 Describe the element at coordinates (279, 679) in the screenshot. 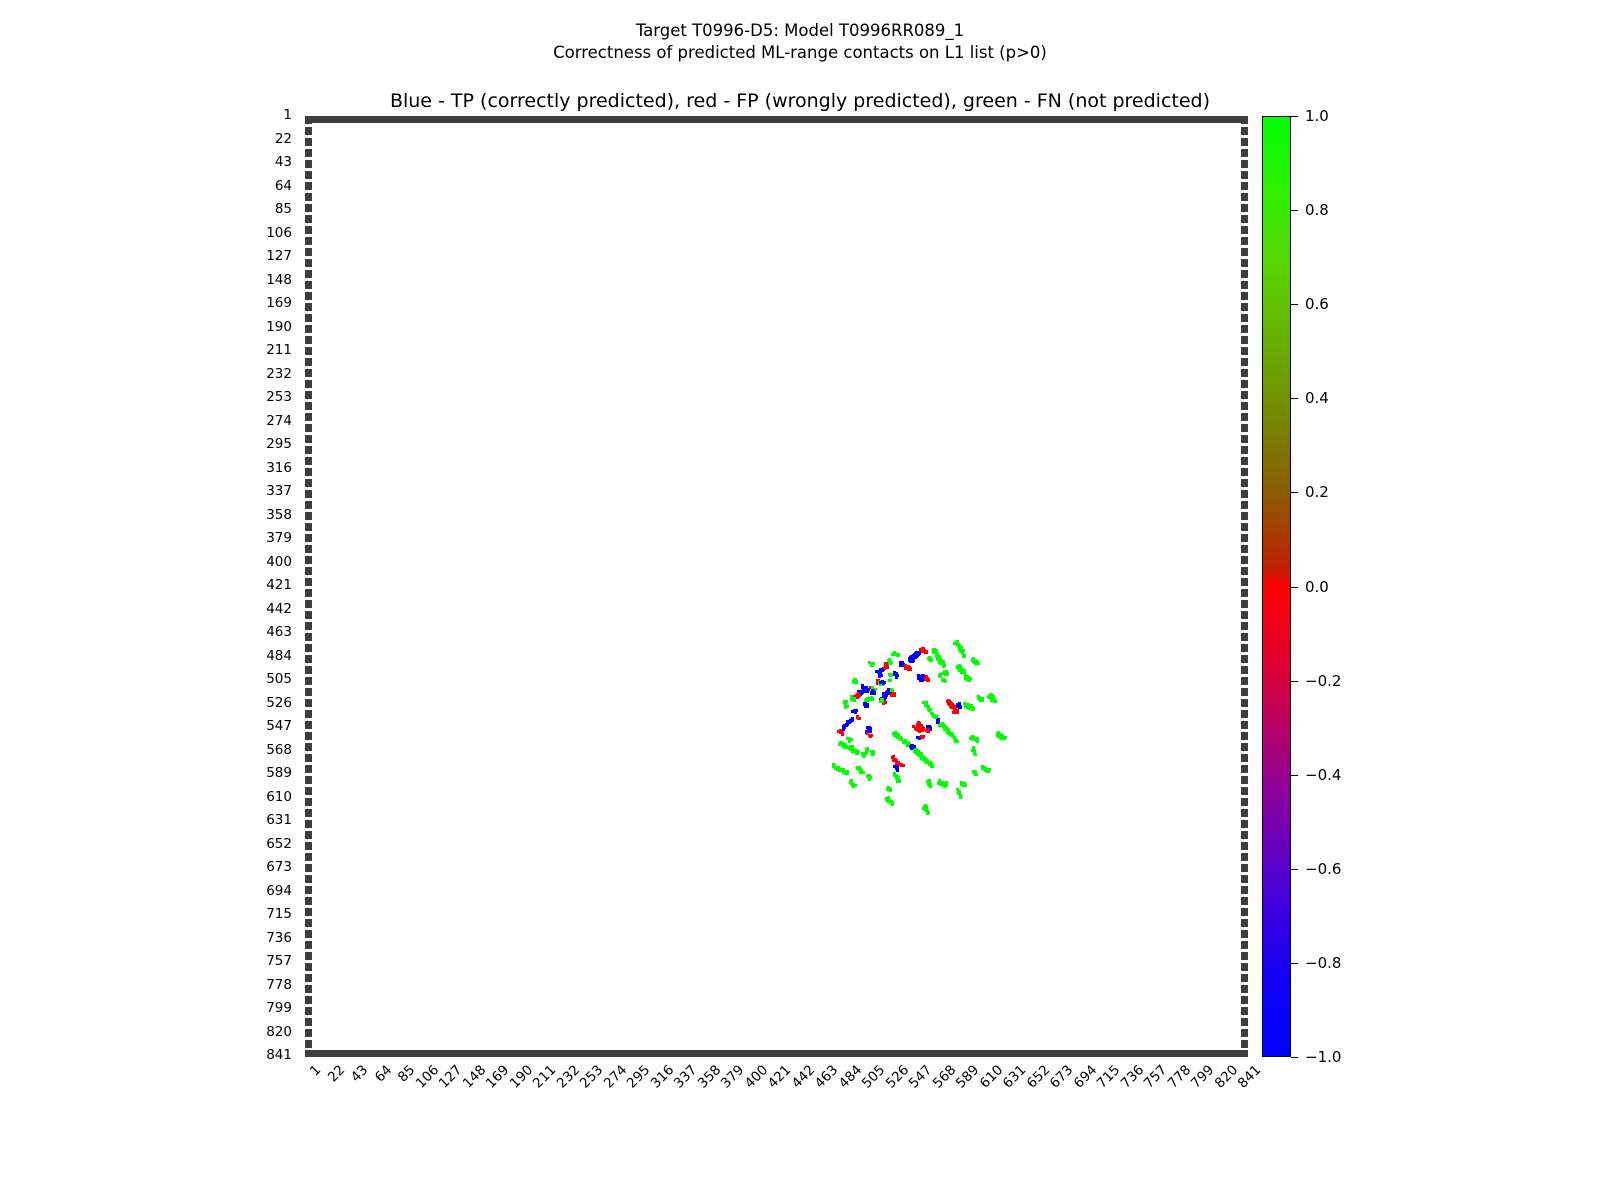

I see `y-tick-label: 505` at that location.